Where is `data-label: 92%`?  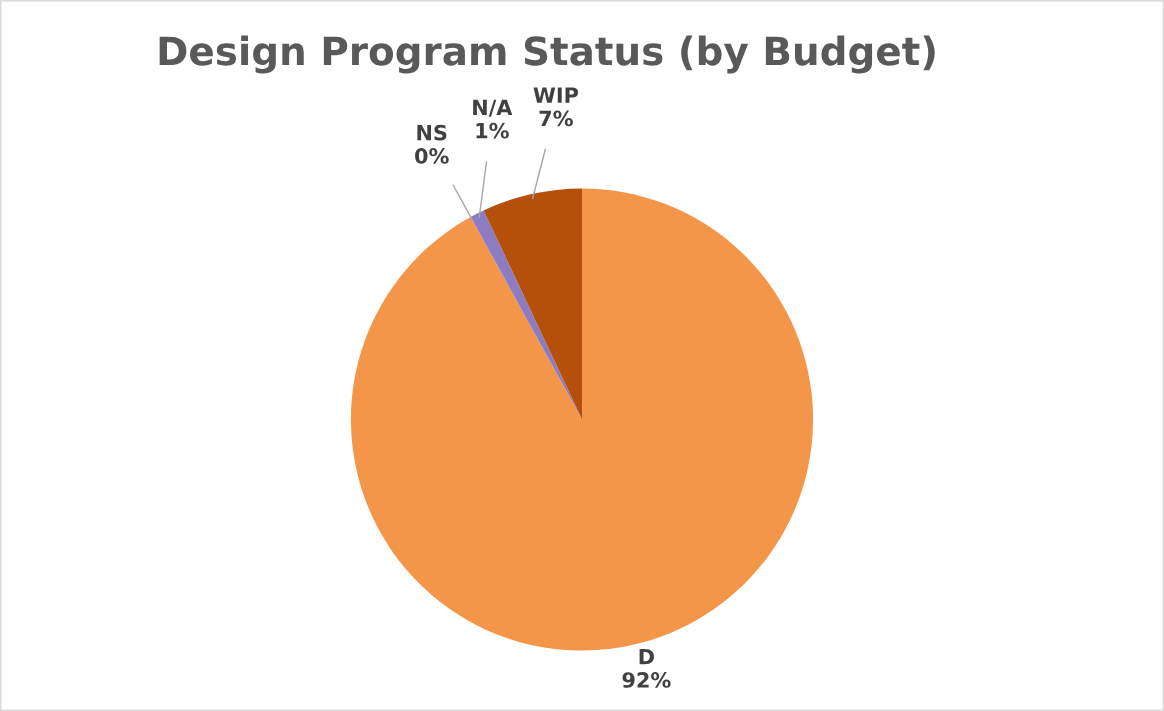
data-label: 92% is located at coordinates (646, 680).